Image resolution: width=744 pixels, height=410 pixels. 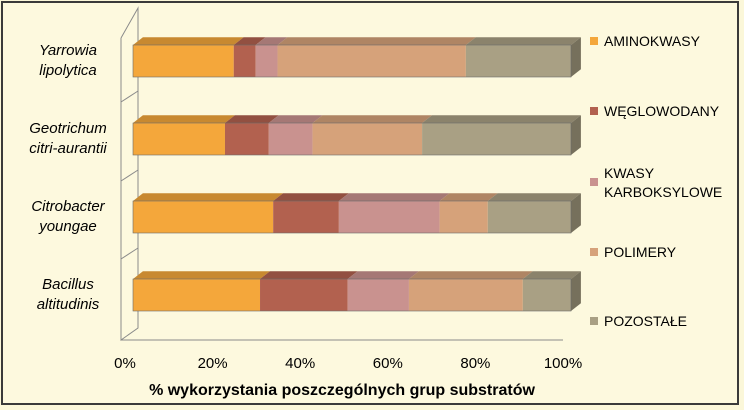 What do you see at coordinates (645, 41) in the screenshot?
I see `legend-item: AMINOKWASY` at bounding box center [645, 41].